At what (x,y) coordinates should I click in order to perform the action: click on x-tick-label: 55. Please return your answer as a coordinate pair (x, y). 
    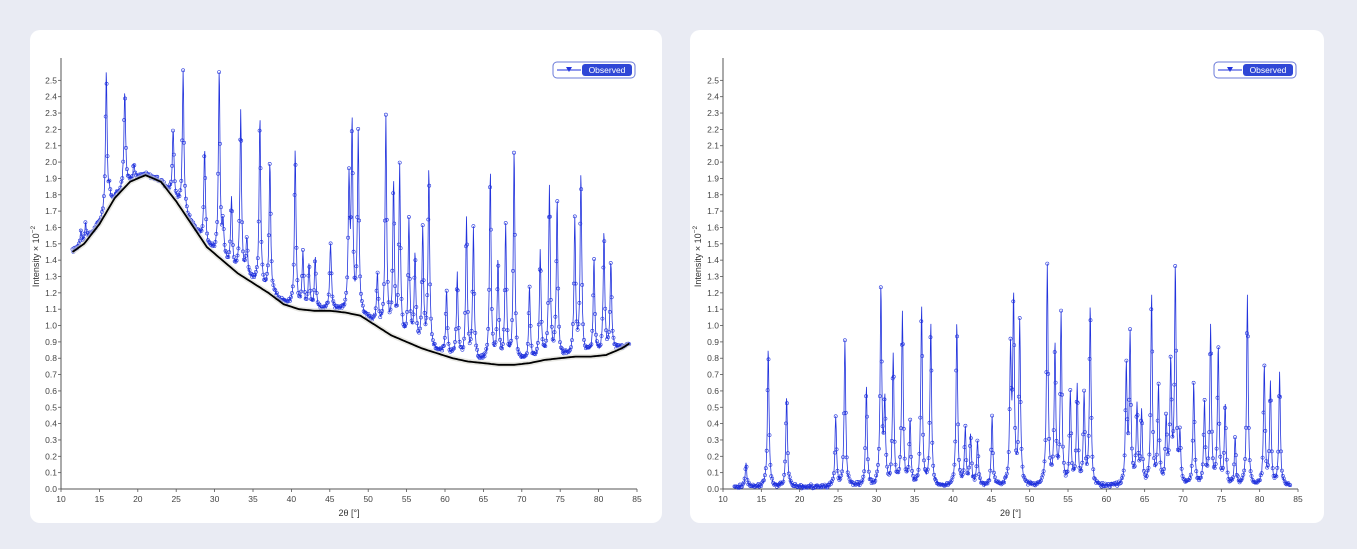
    Looking at the image, I should click on (1068, 499).